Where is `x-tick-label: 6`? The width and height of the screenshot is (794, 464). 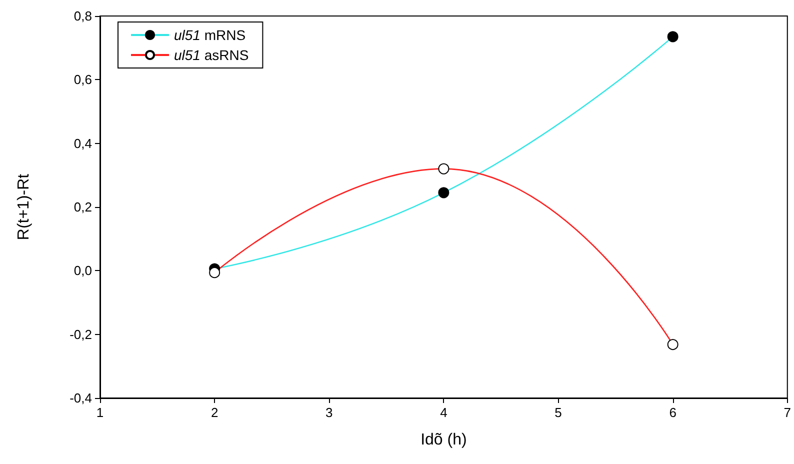
x-tick-label: 6 is located at coordinates (672, 412).